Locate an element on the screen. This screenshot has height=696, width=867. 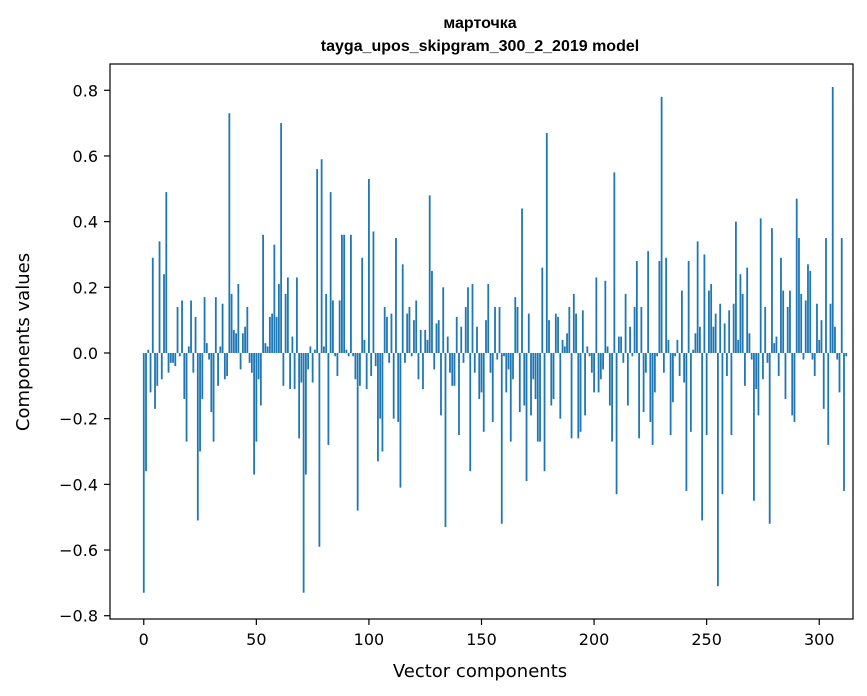
x-tick-label: 150 is located at coordinates (481, 639).